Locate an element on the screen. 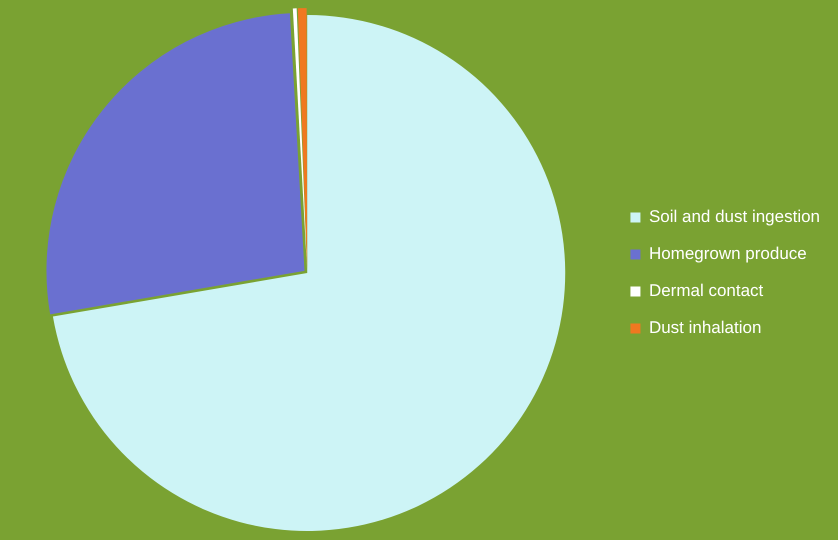  legend-label: Soil and dust ingestion is located at coordinates (734, 216).